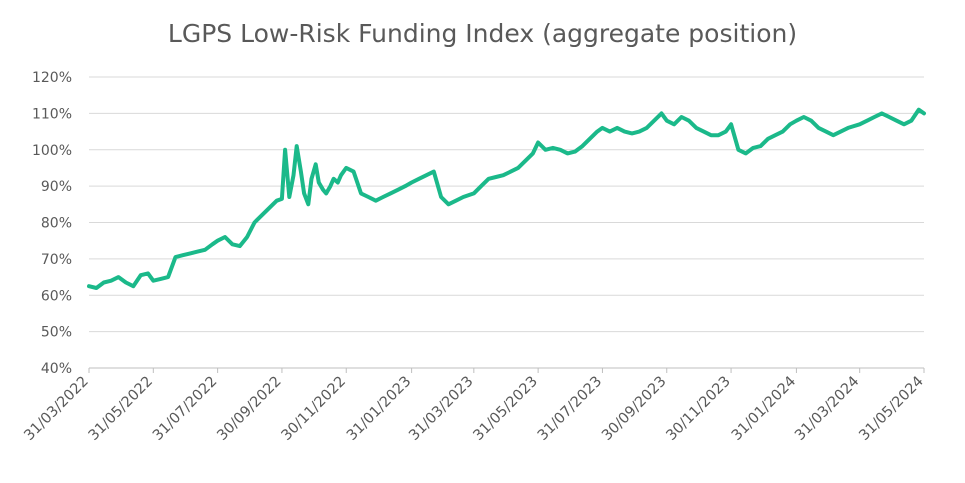 The height and width of the screenshot is (483, 965). I want to click on y-tick-label: 110%, so click(52, 114).